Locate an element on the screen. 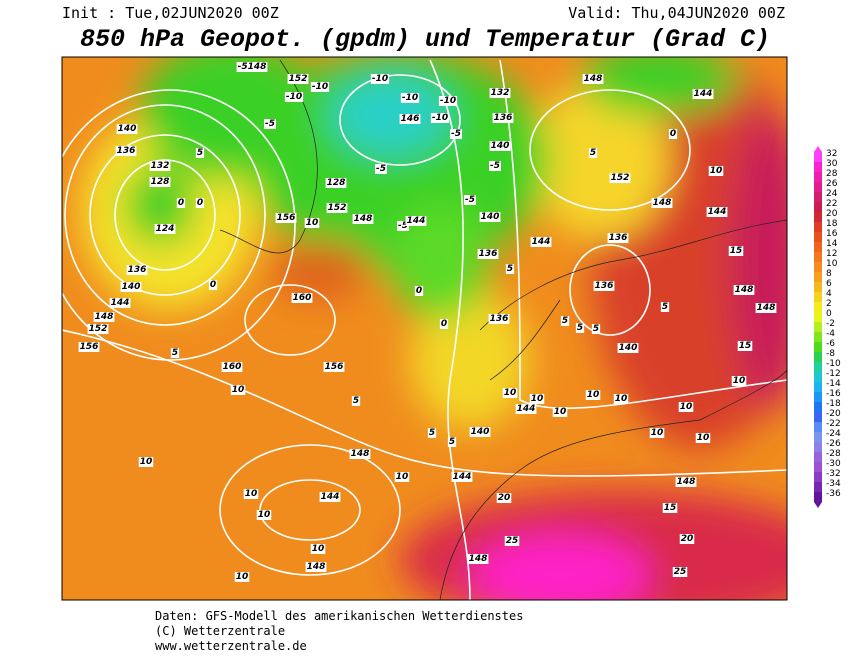  contour-label: 25 is located at coordinates (512, 541).